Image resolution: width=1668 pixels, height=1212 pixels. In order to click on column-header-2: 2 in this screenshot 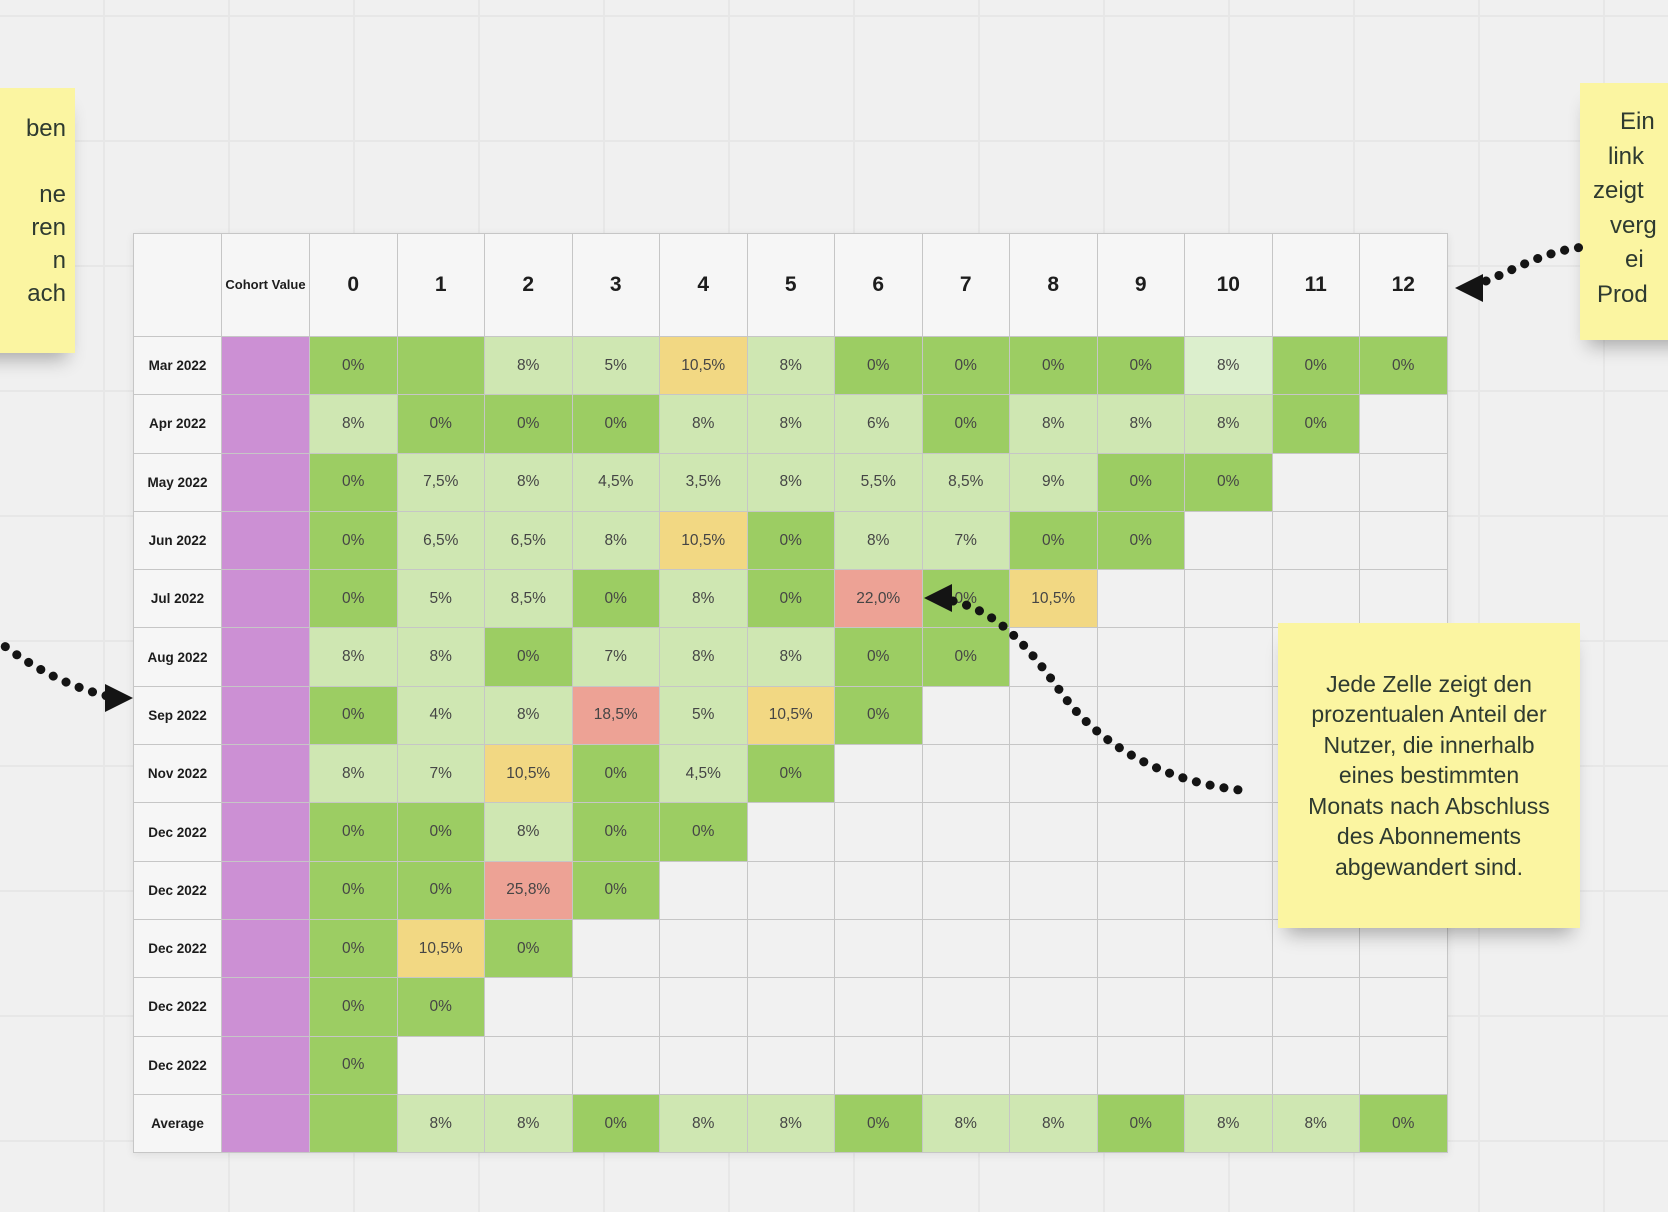, I will do `click(528, 285)`.